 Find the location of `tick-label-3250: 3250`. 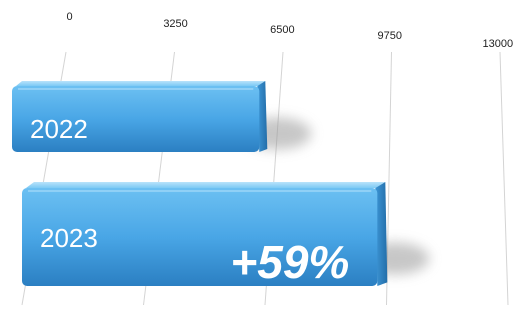

tick-label-3250: 3250 is located at coordinates (175, 24).